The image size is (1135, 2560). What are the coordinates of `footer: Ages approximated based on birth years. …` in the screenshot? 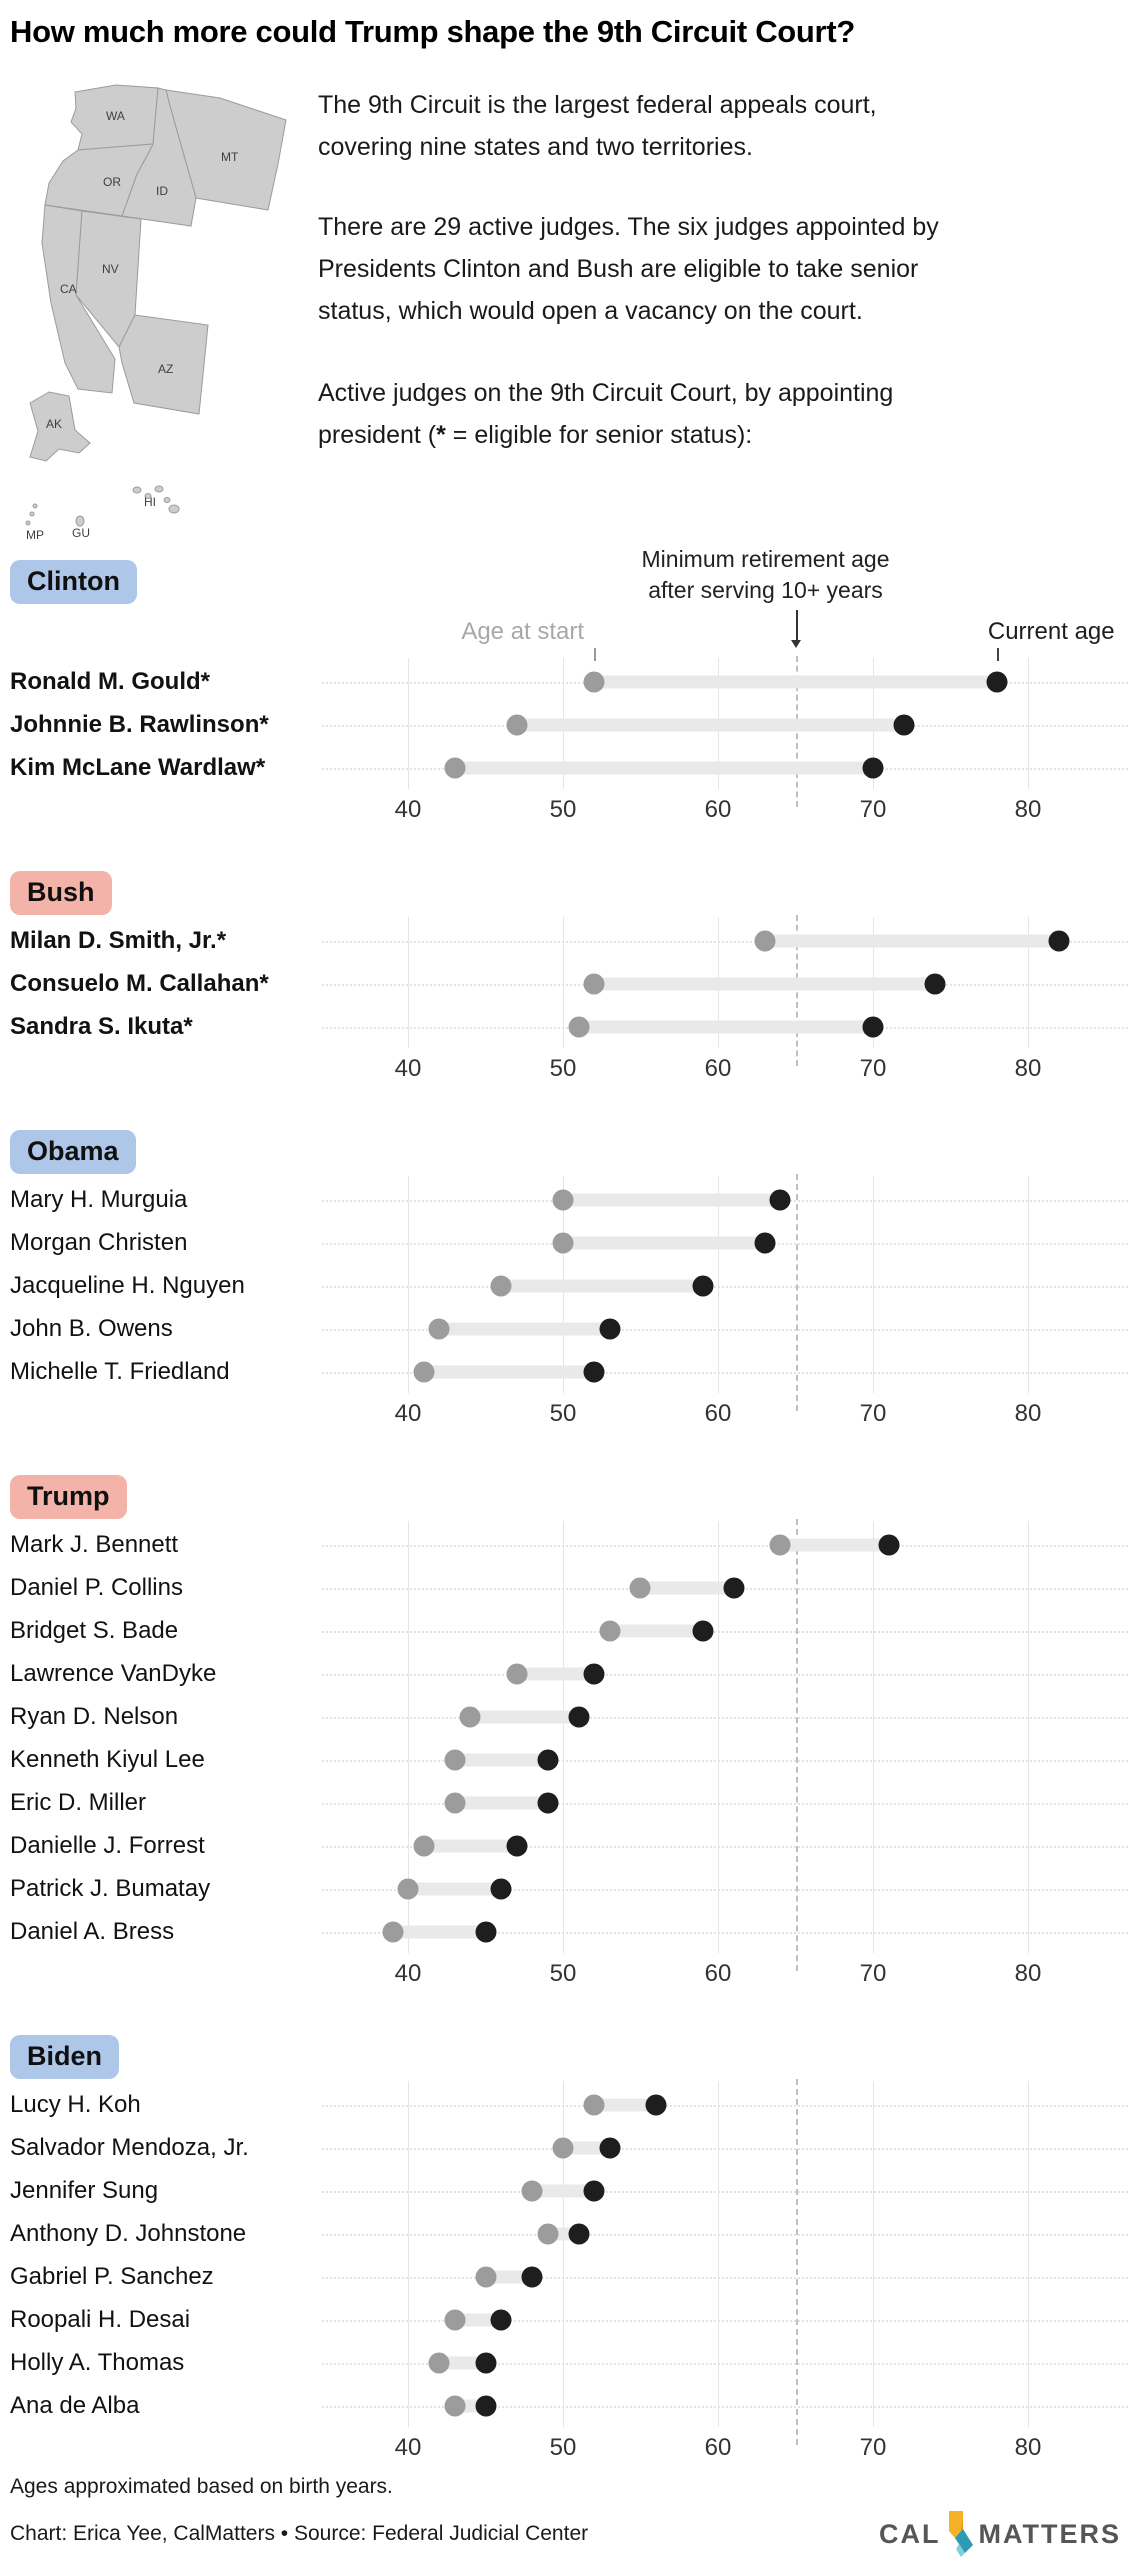 It's located at (567, 2516).